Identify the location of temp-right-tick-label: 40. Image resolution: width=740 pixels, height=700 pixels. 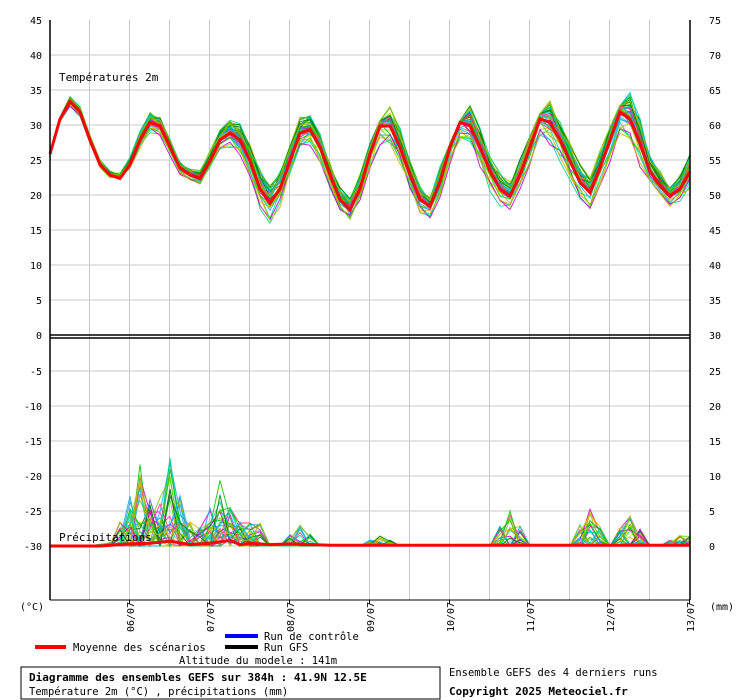
(715, 266).